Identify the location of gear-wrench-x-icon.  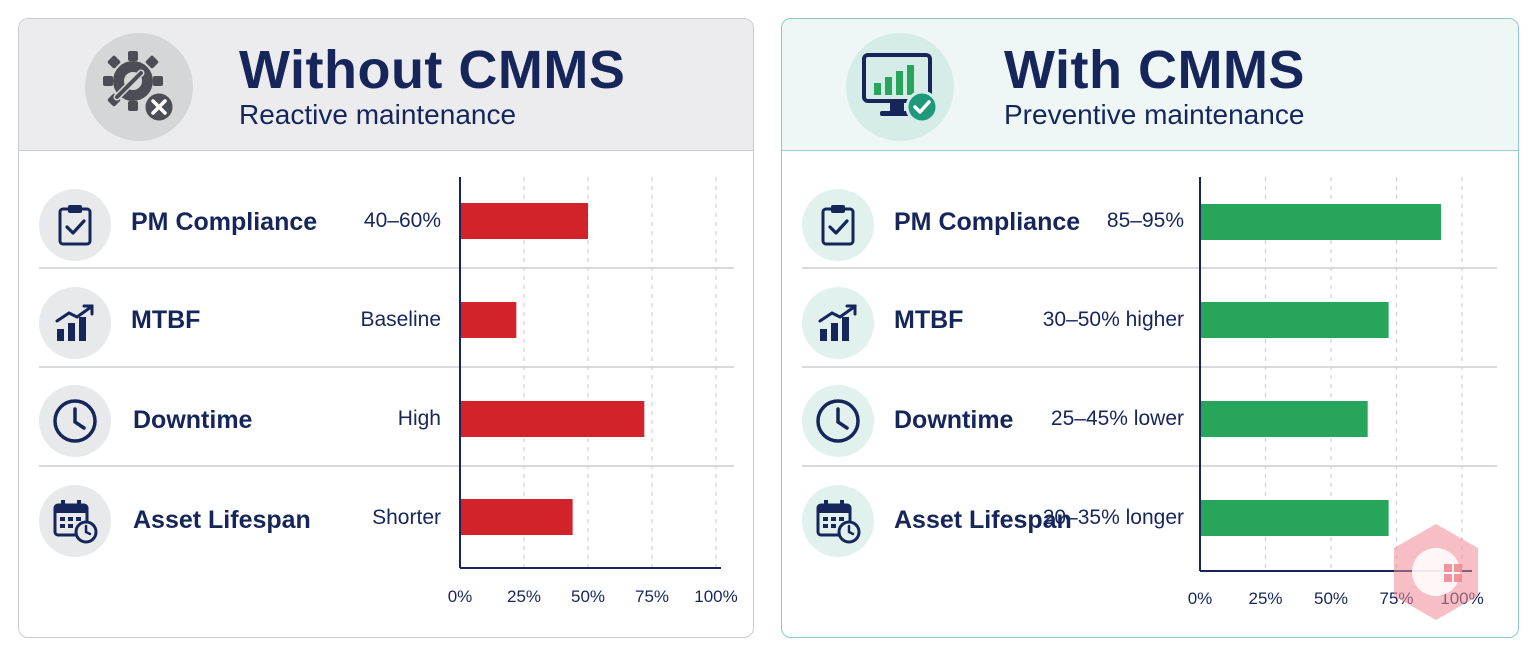
(139, 87).